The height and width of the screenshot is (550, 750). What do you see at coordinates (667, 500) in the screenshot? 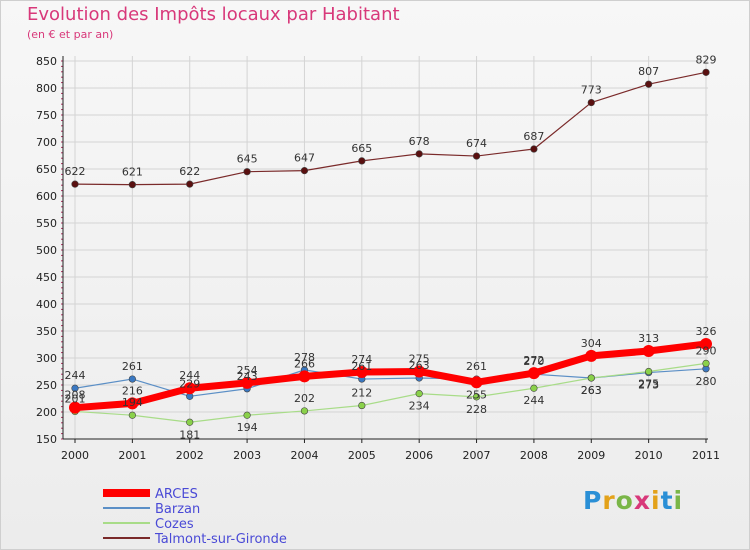
I see `logo-letter: t` at bounding box center [667, 500].